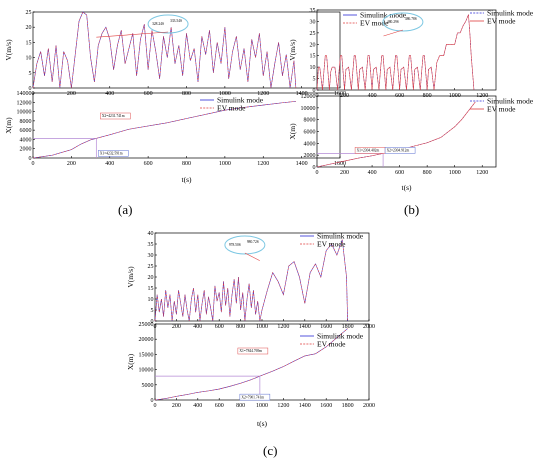  I want to click on plot-frame, so click(406, 131).